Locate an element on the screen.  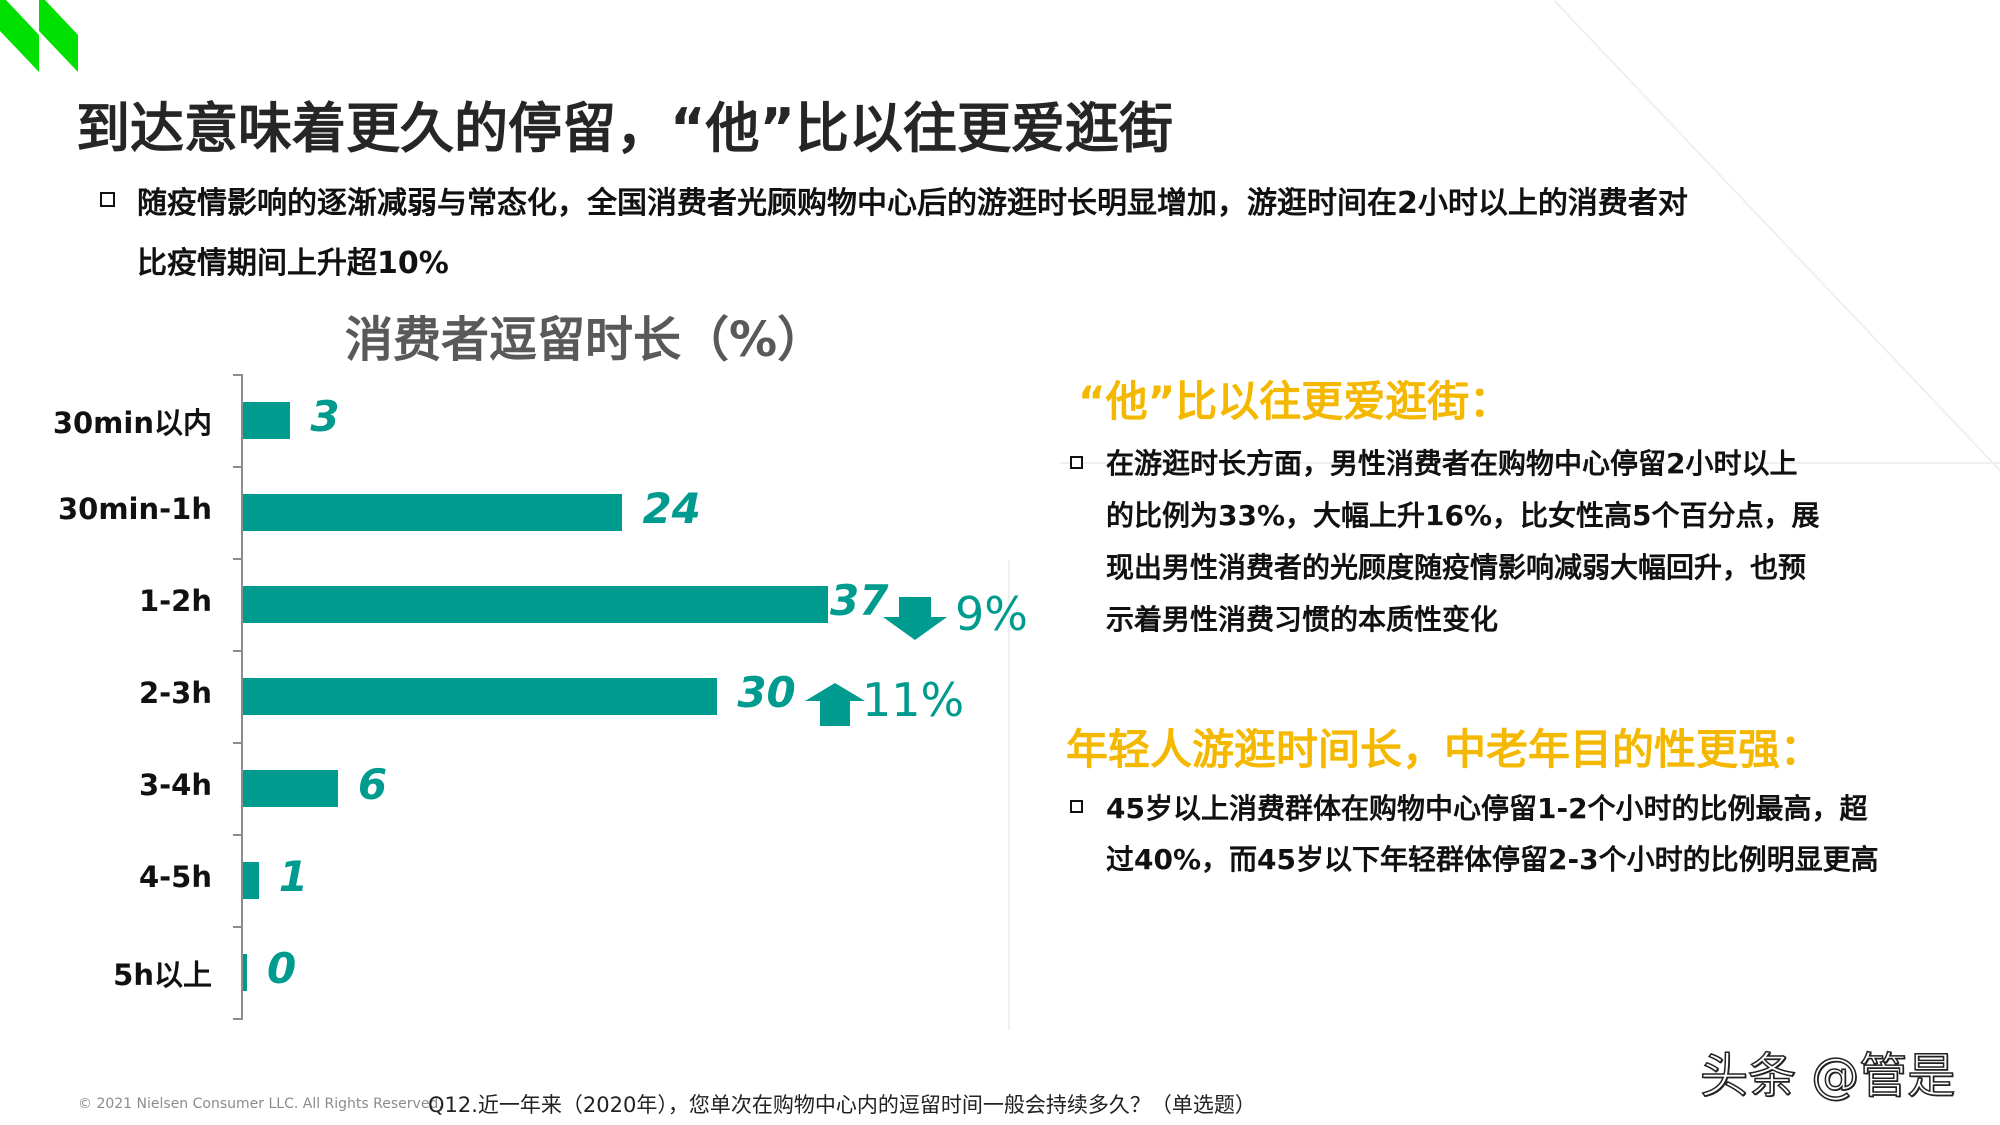
section1-line-4: 示着男性消费习惯的本质性变化 is located at coordinates (1302, 619).